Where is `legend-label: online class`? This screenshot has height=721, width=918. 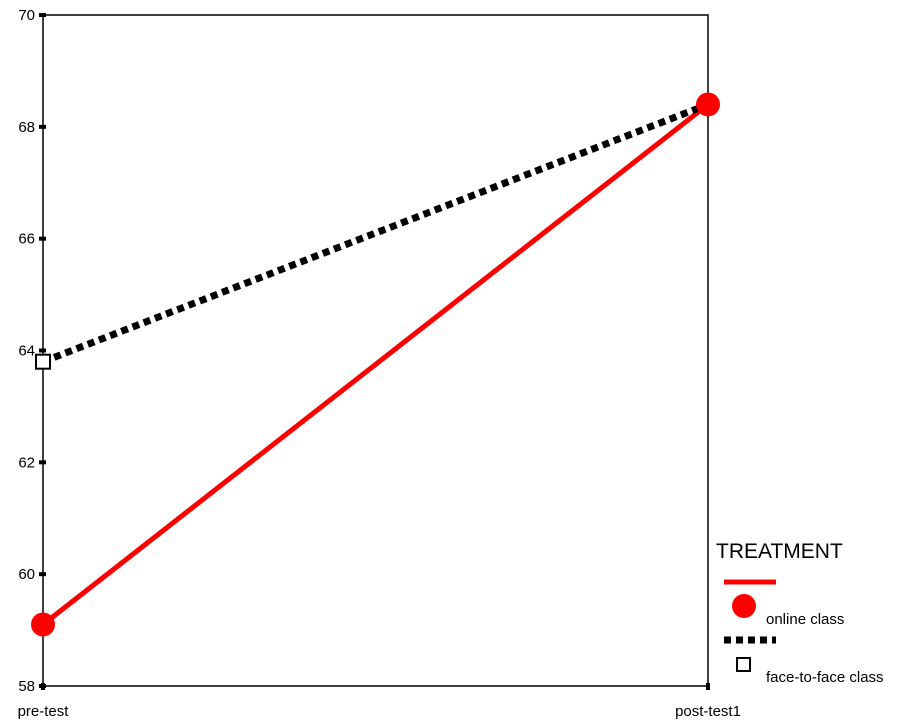 legend-label: online class is located at coordinates (805, 619).